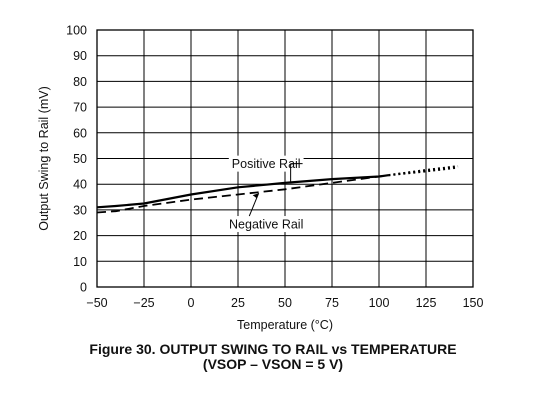  I want to click on x-tick-label: 25, so click(238, 303).